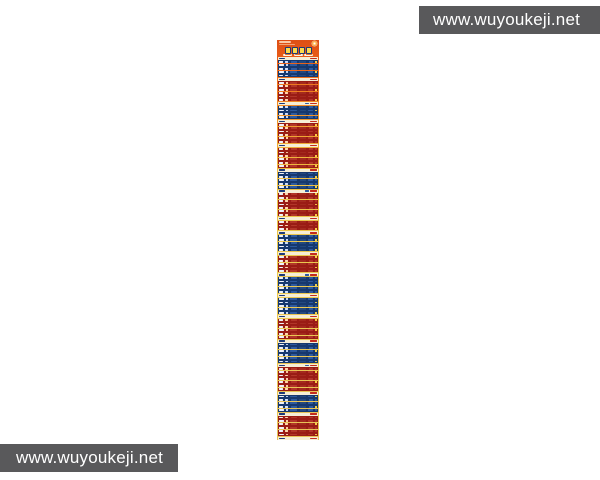 The height and width of the screenshot is (480, 600). I want to click on watermark-bottom: www.wuyoukeji.net, so click(89, 458).